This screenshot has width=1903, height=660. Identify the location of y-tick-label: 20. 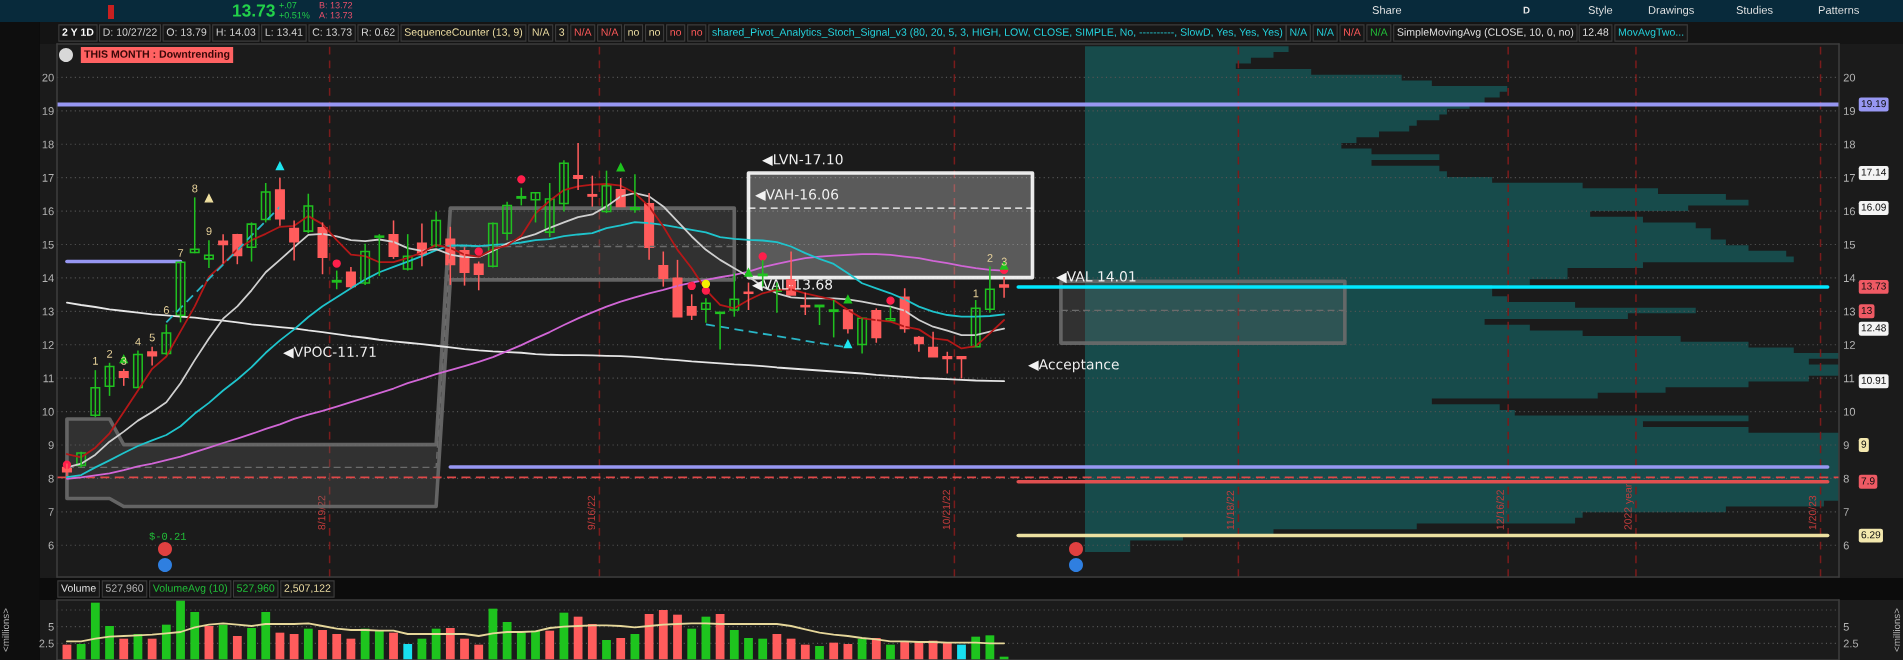
(48, 77).